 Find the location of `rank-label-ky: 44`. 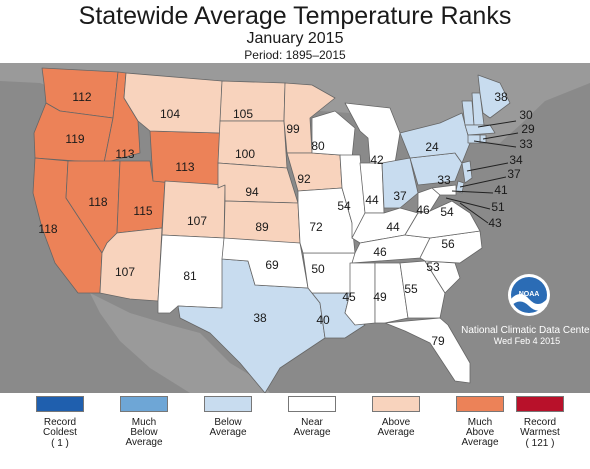

rank-label-ky: 44 is located at coordinates (393, 227).